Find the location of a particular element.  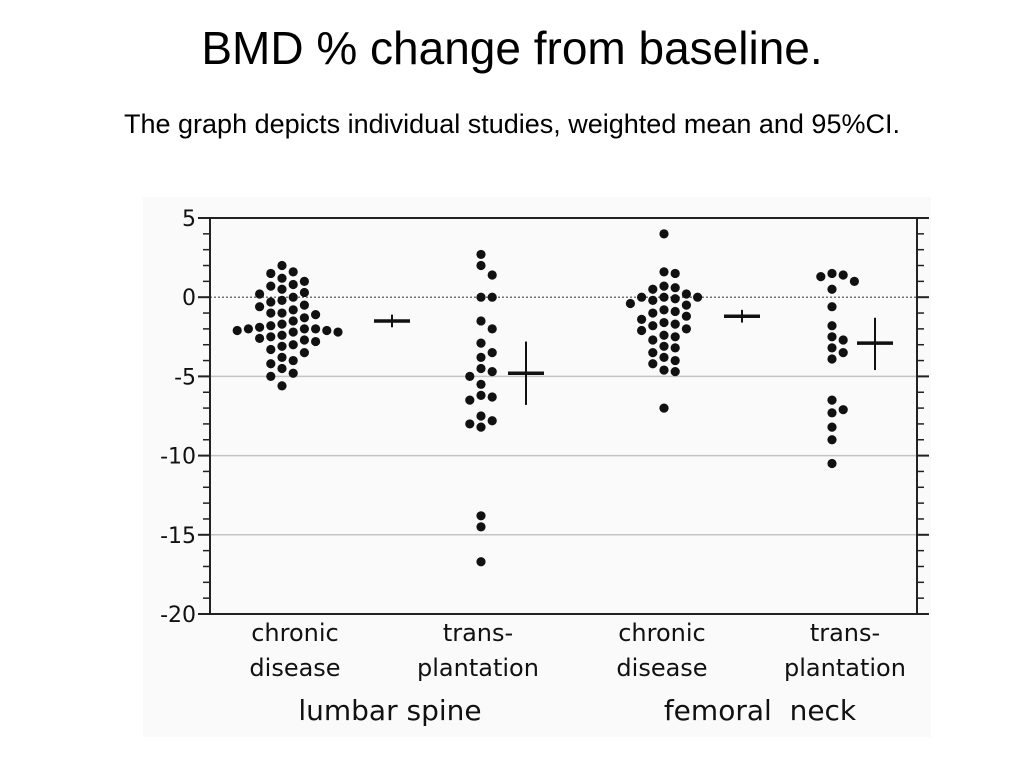

y-tick-label: -10 is located at coordinates (178, 457).